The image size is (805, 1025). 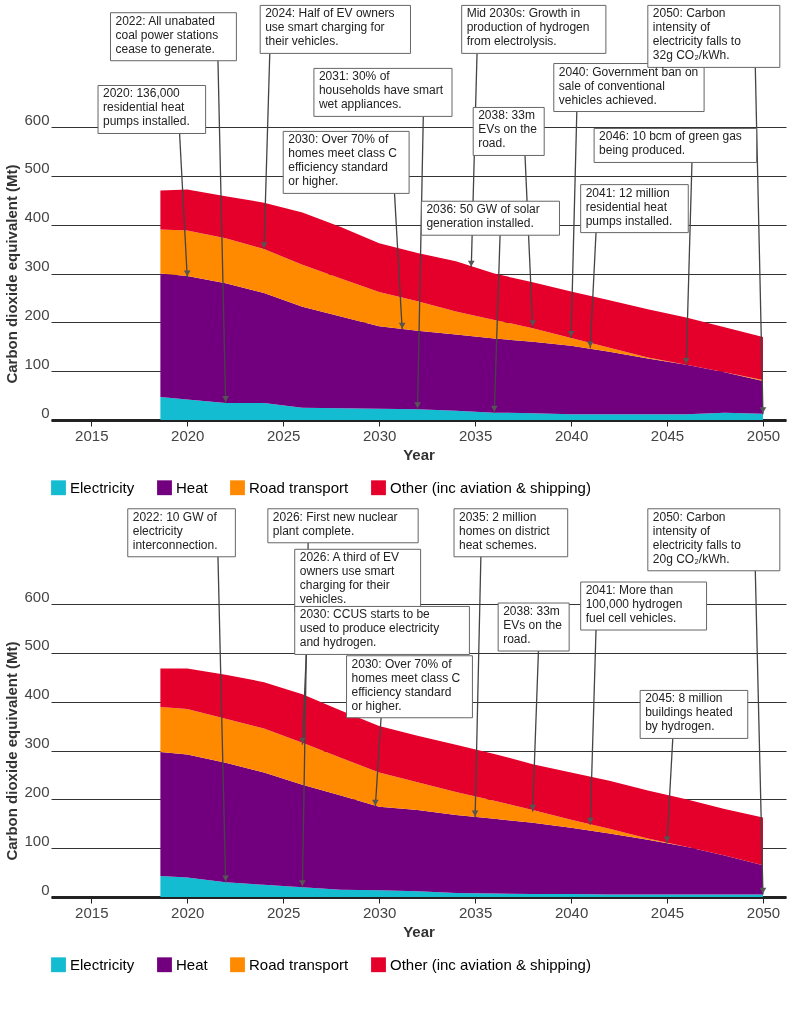 I want to click on annotation: 2050: Carbon intensity of electricity falls to 32g CO₂/kWh., so click(x=697, y=34).